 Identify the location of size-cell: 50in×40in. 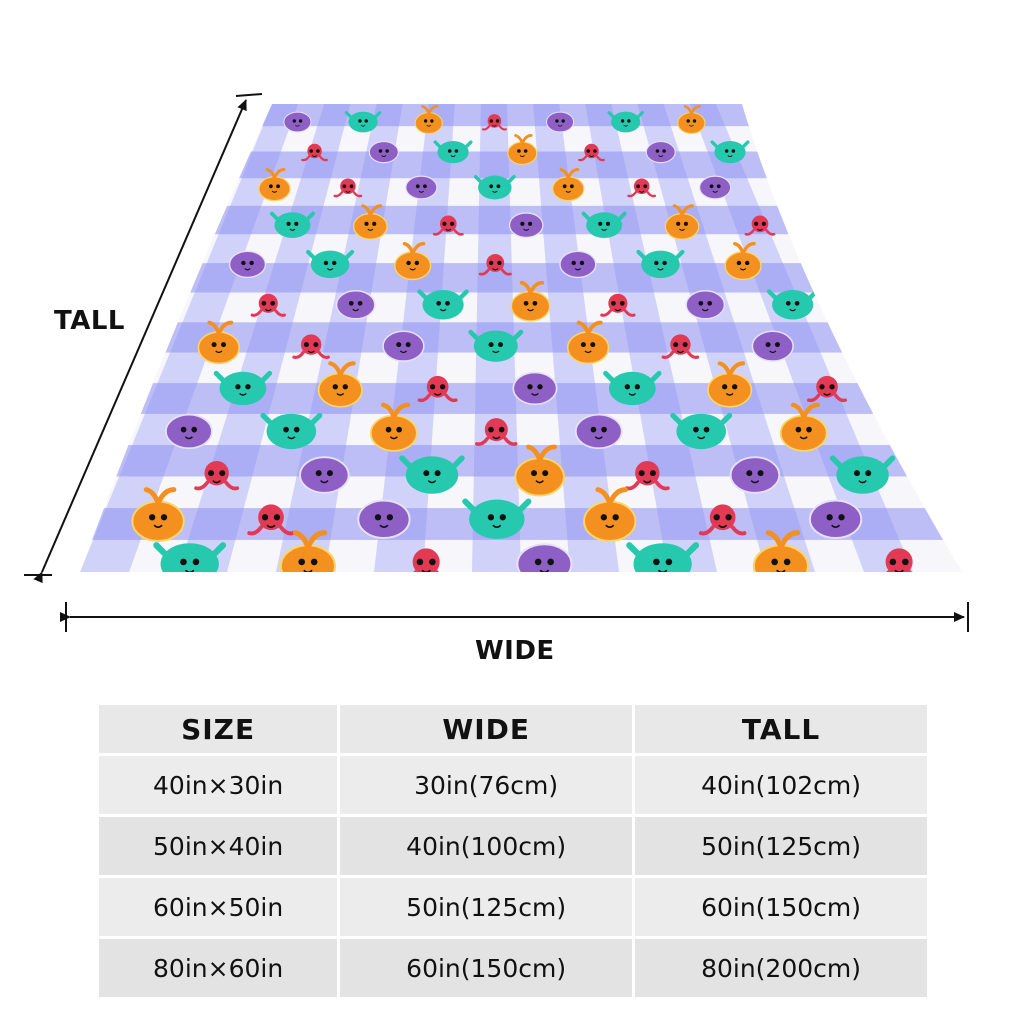
(218, 846).